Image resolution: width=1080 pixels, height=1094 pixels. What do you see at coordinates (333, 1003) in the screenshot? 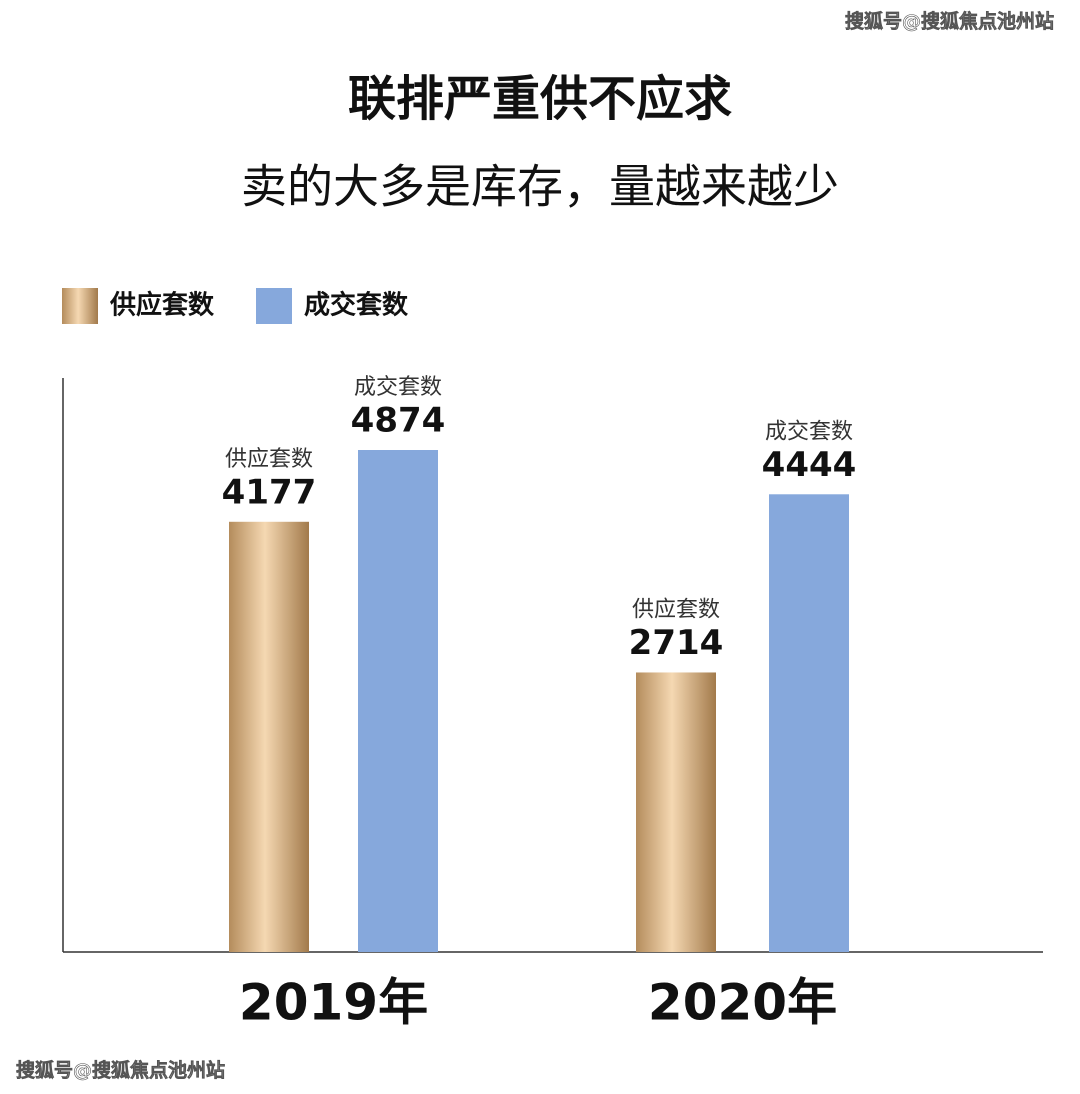
I see `x-tick-label: 2019年` at bounding box center [333, 1003].